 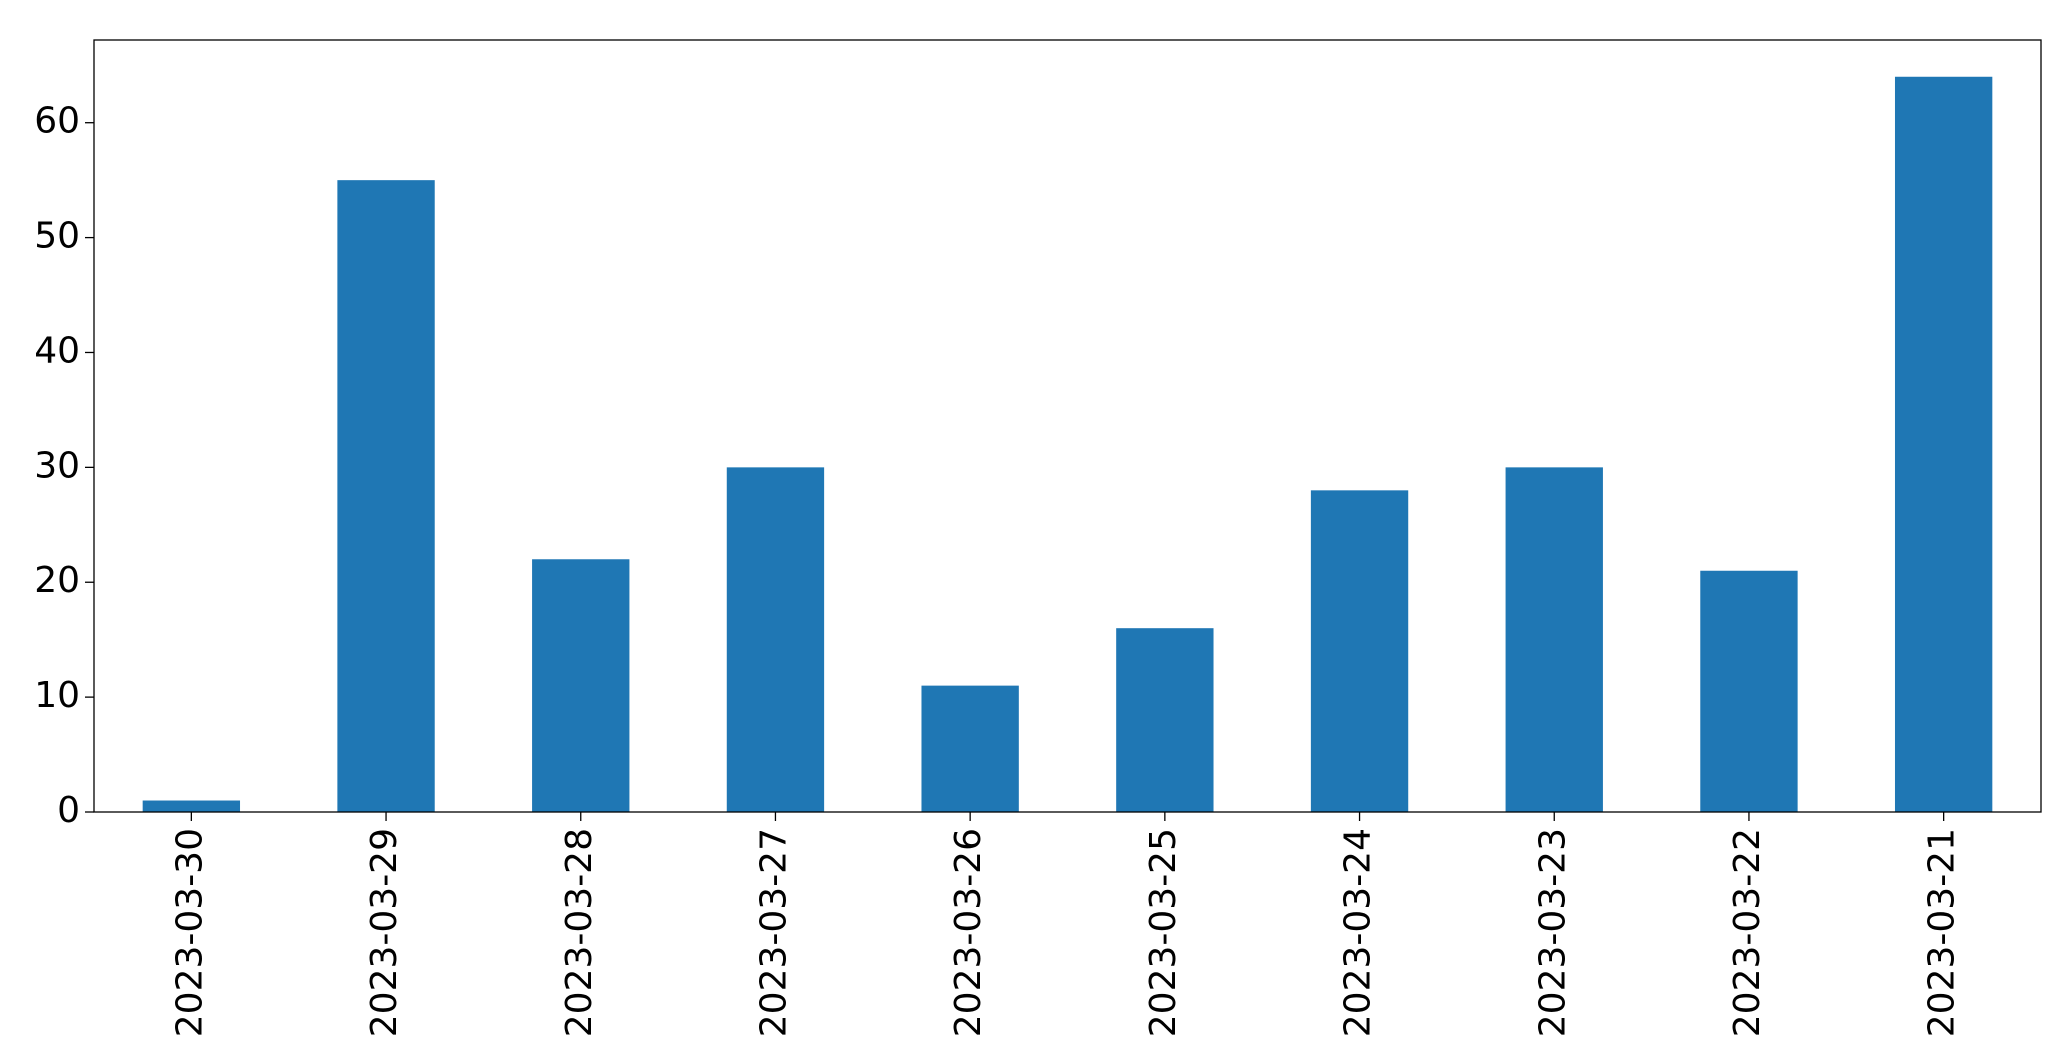 What do you see at coordinates (384, 932) in the screenshot?
I see `x-tick-label: 2023-03-29` at bounding box center [384, 932].